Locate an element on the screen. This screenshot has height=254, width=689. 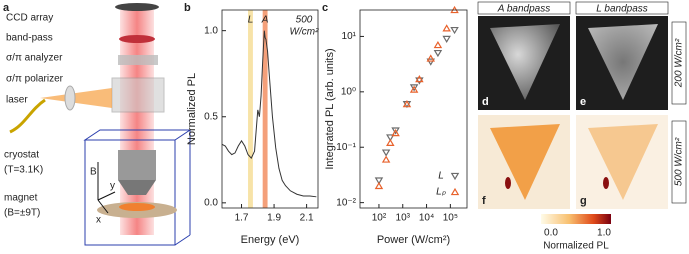
cryostat is located at coordinates (130, 192).